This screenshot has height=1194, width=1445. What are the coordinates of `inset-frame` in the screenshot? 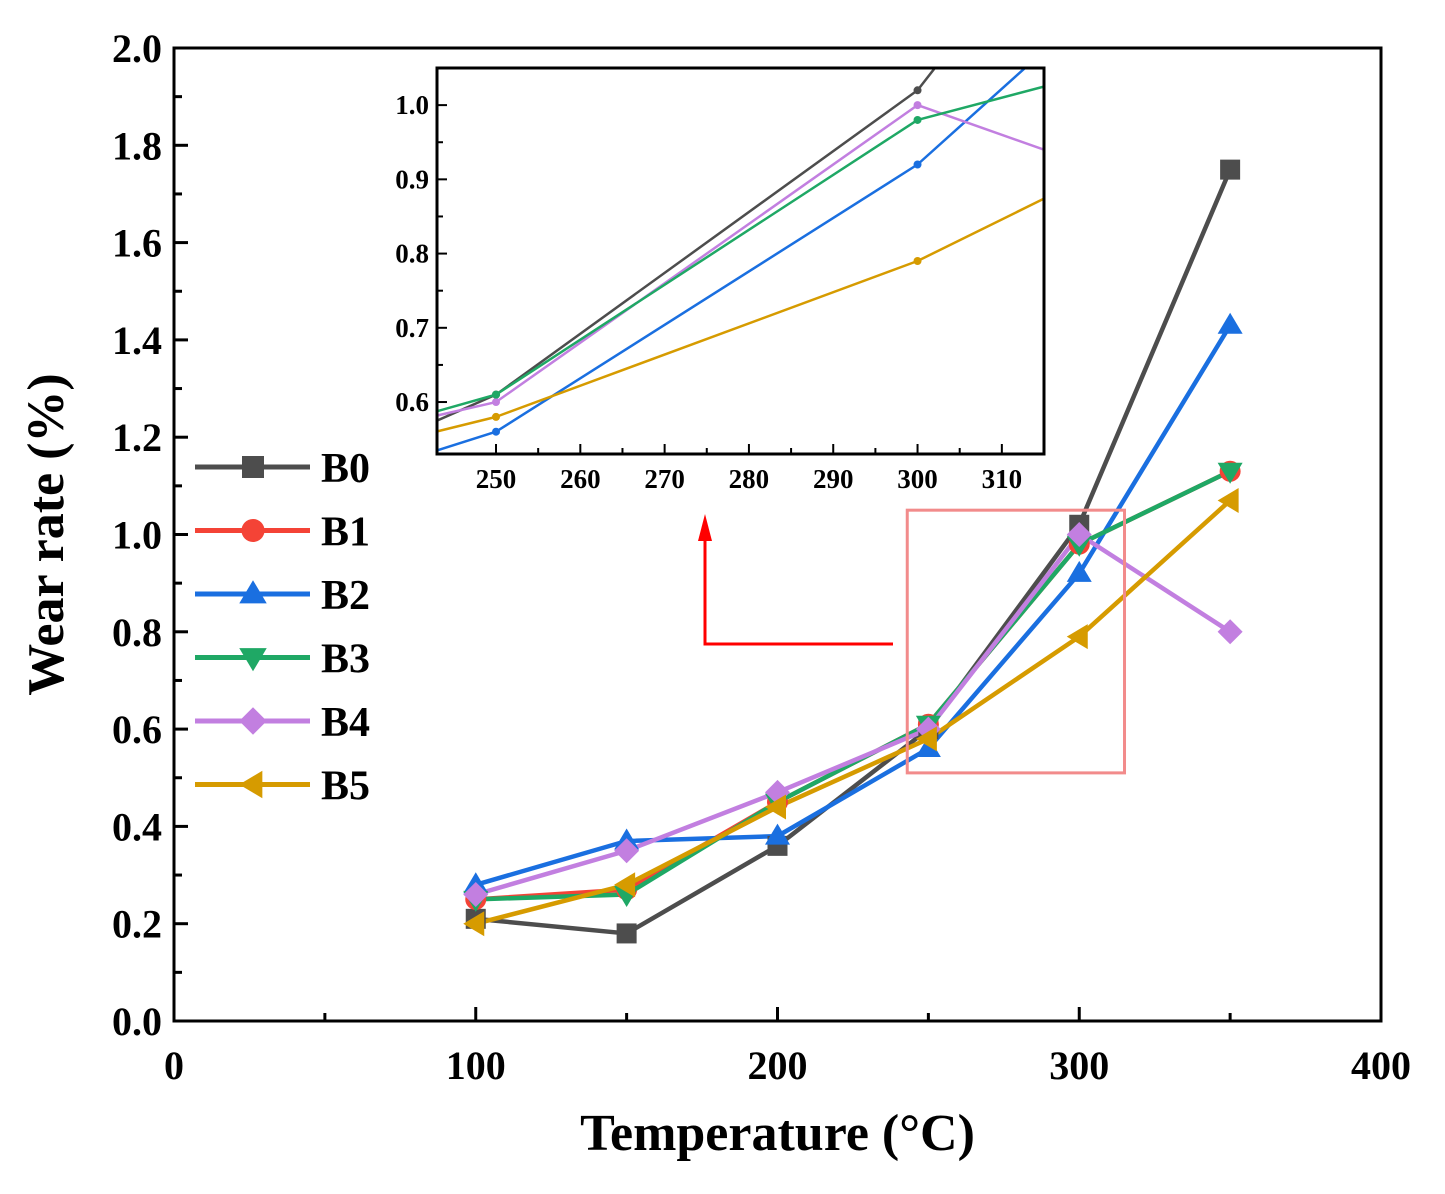 It's located at (740, 261).